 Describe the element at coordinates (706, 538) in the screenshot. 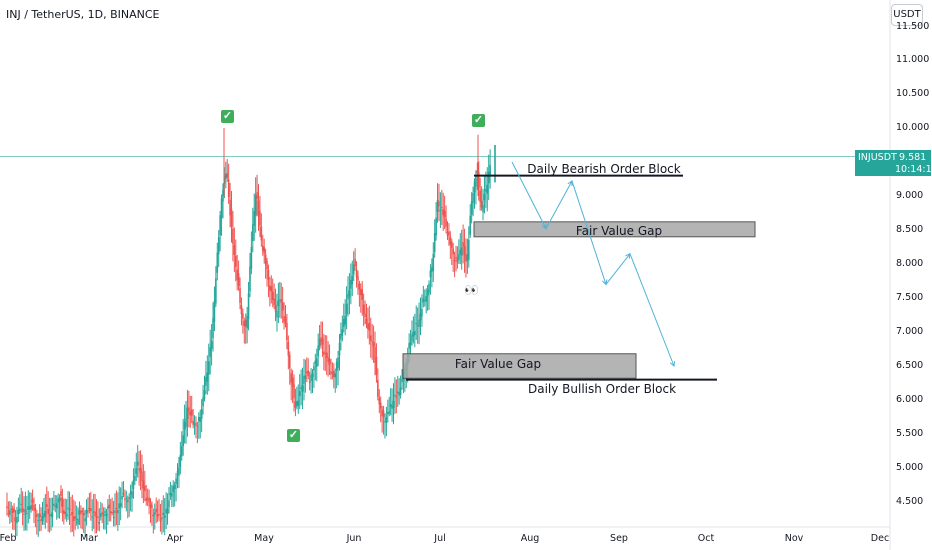

I see `x-tick-label: Oct` at that location.